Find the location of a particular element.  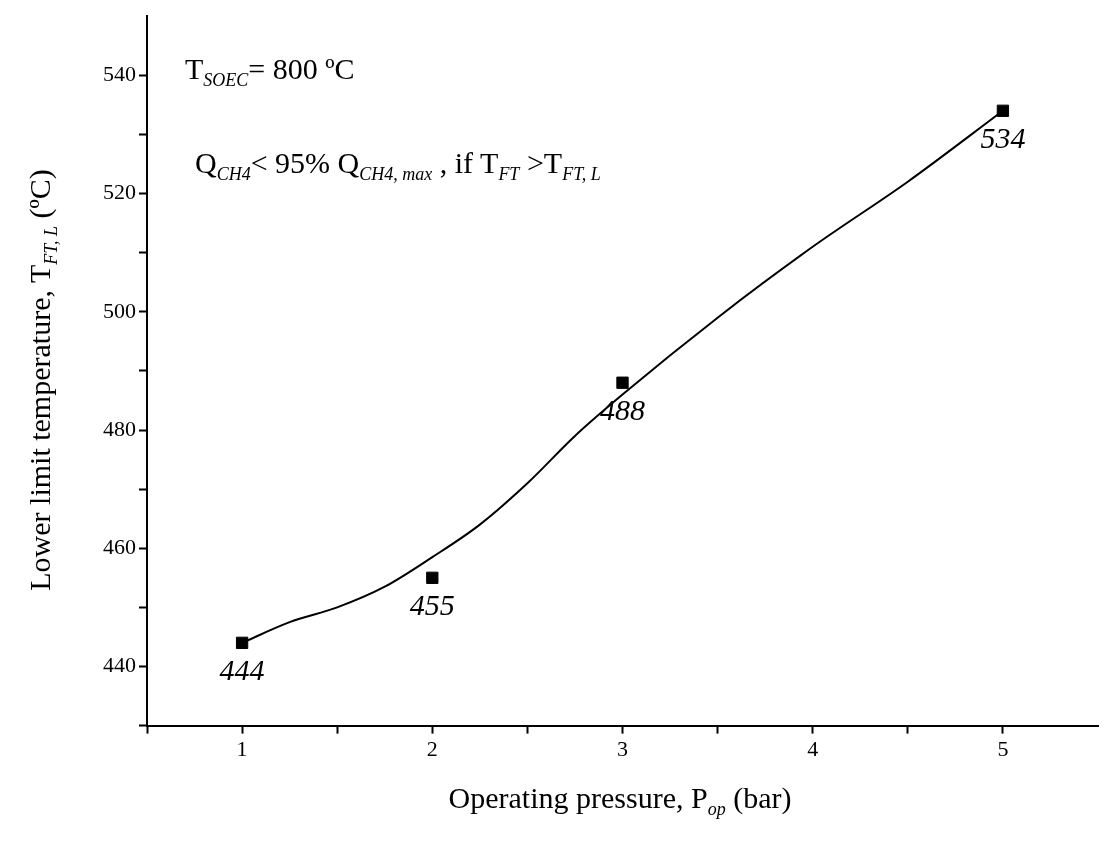

x-tick-label: 4 is located at coordinates (813, 748).